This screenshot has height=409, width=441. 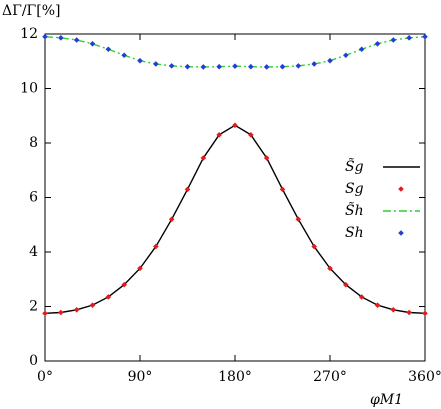 I want to click on legend-label: Sh, so click(x=354, y=233).